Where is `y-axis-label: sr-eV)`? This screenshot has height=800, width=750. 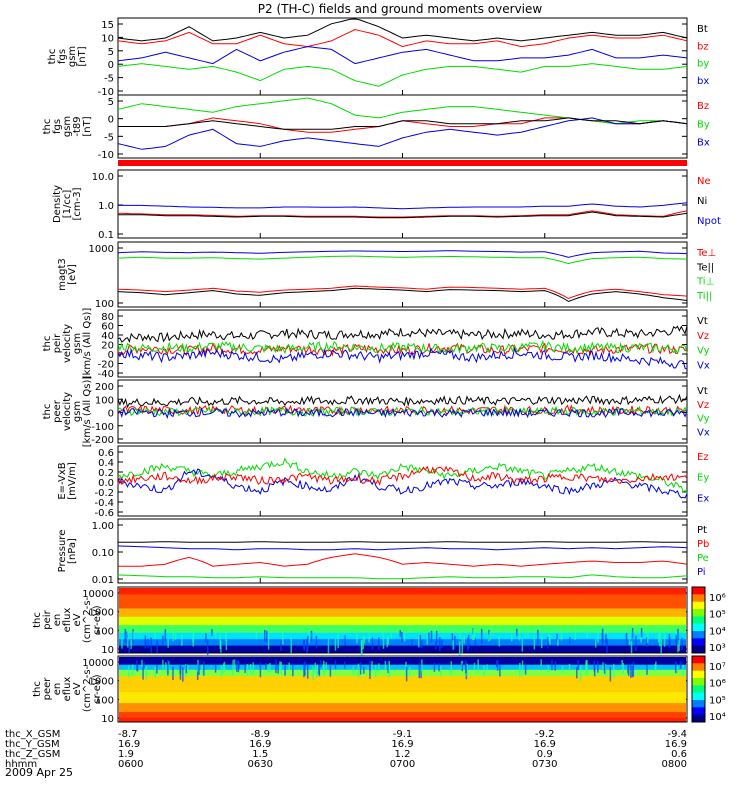 y-axis-label: sr-eV) is located at coordinates (97, 619).